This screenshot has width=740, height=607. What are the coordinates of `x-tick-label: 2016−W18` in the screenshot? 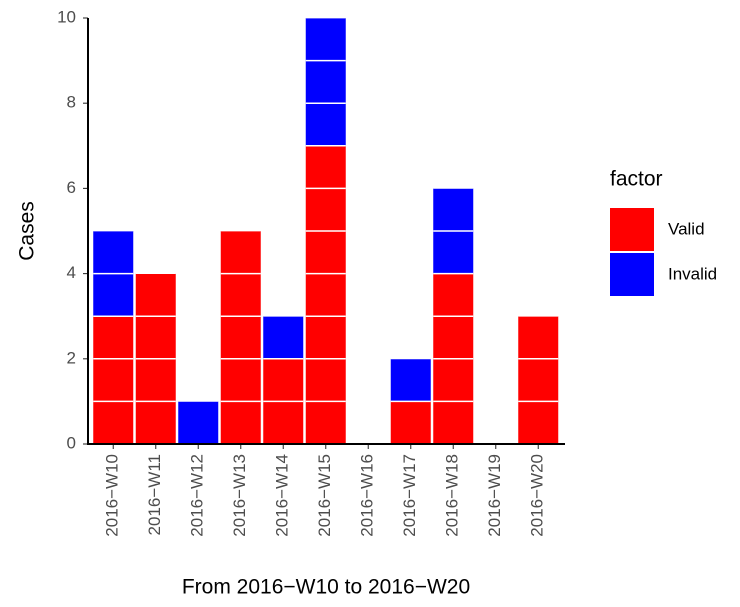 It's located at (452, 495).